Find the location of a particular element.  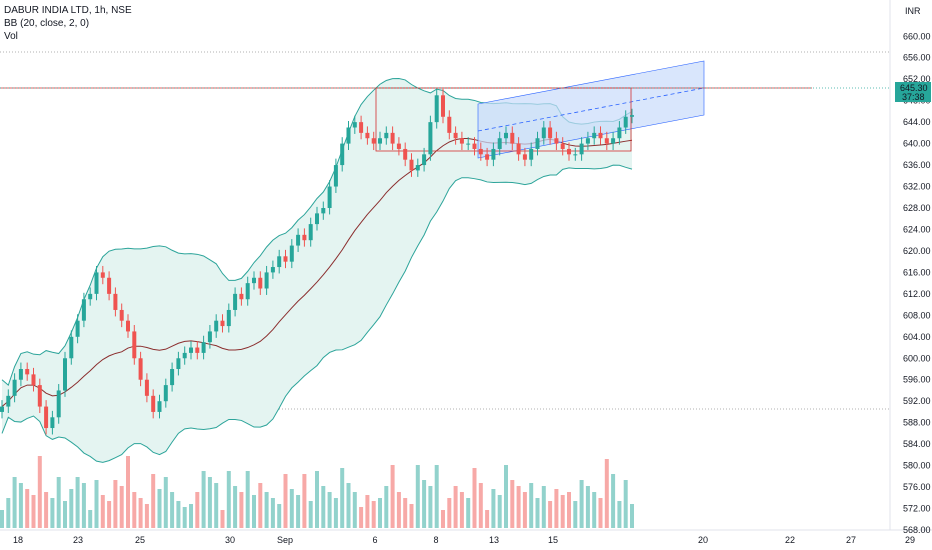

time-tick-label: 13 is located at coordinates (494, 540).